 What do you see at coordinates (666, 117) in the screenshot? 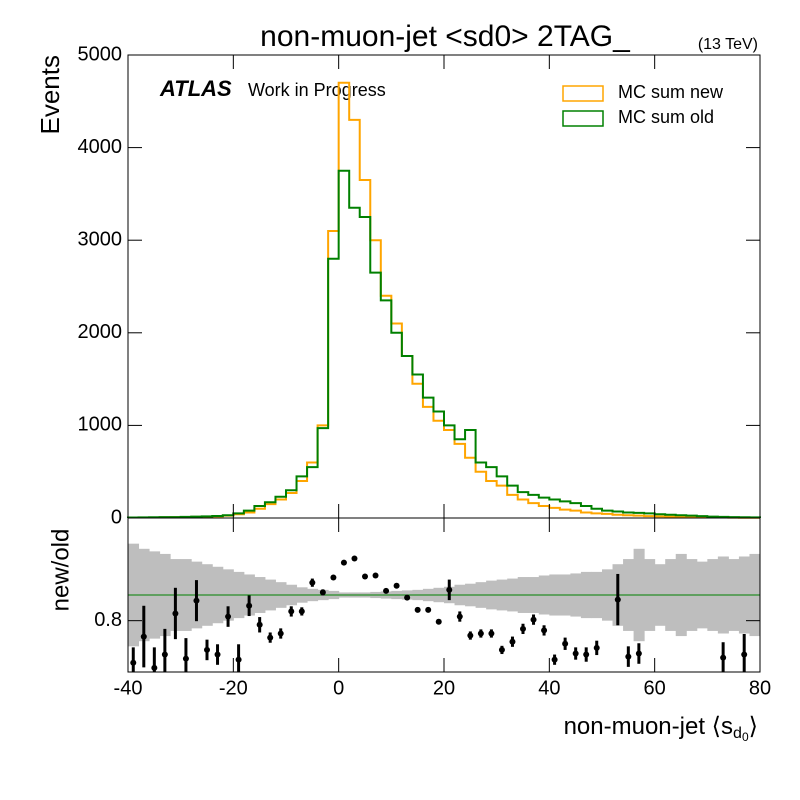
I see `legend-label: MC sum old` at bounding box center [666, 117].